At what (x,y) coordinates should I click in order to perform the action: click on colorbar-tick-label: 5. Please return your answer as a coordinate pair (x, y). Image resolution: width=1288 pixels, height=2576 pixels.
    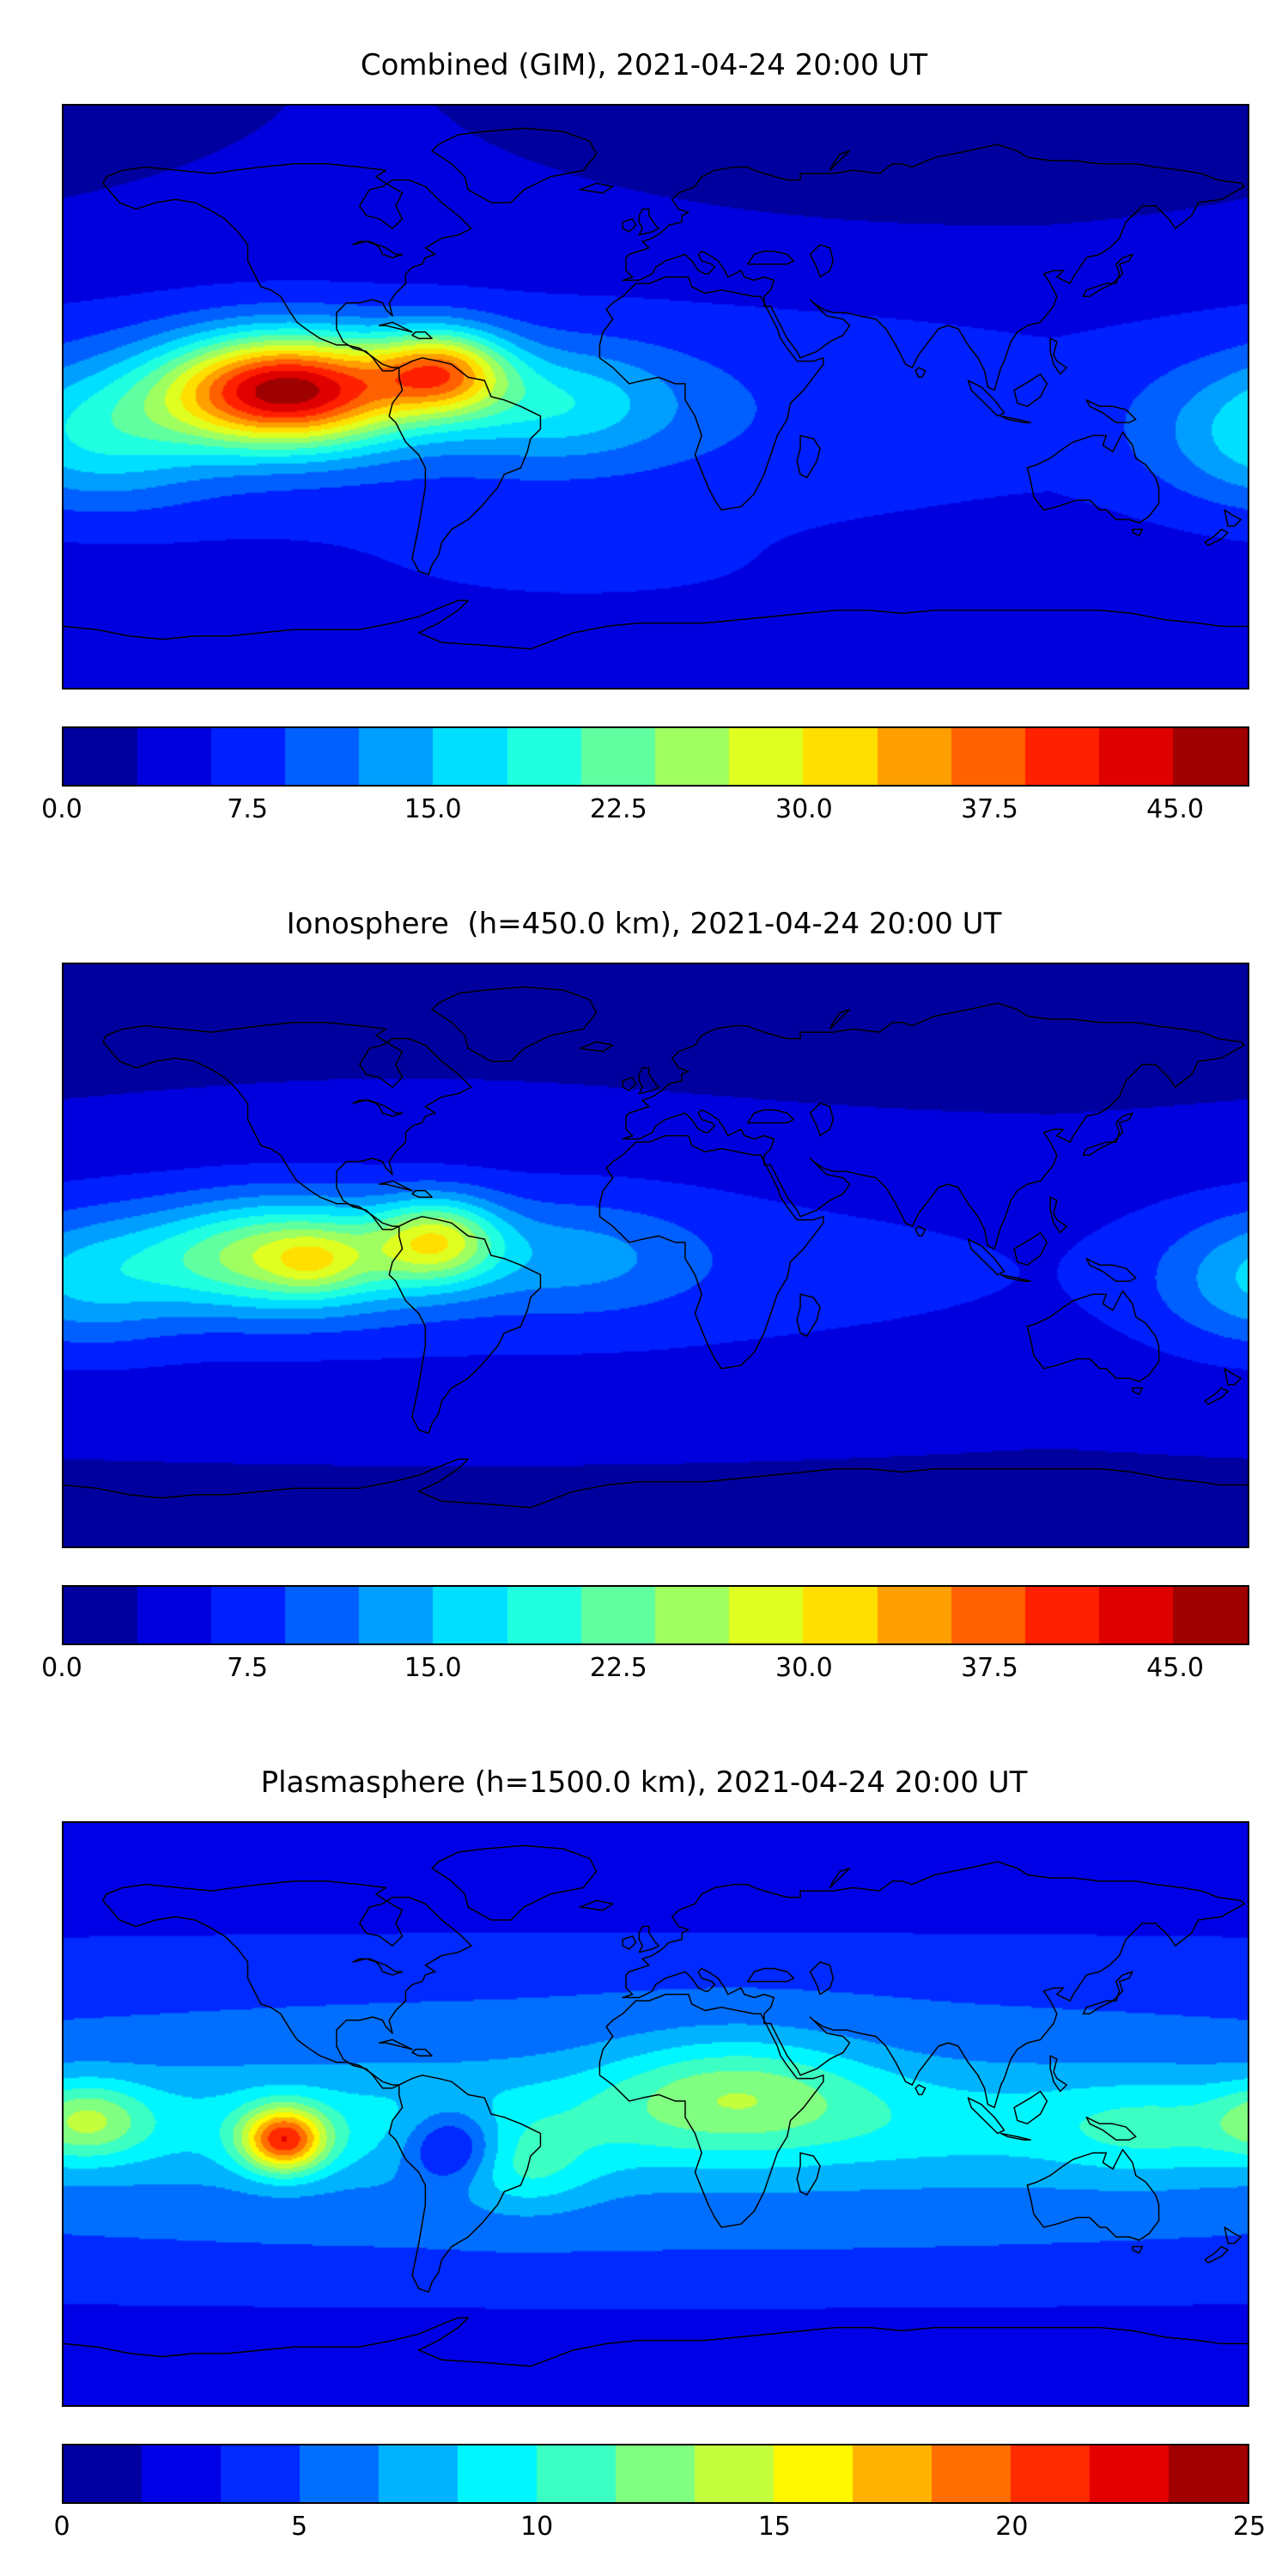
    Looking at the image, I should click on (300, 2527).